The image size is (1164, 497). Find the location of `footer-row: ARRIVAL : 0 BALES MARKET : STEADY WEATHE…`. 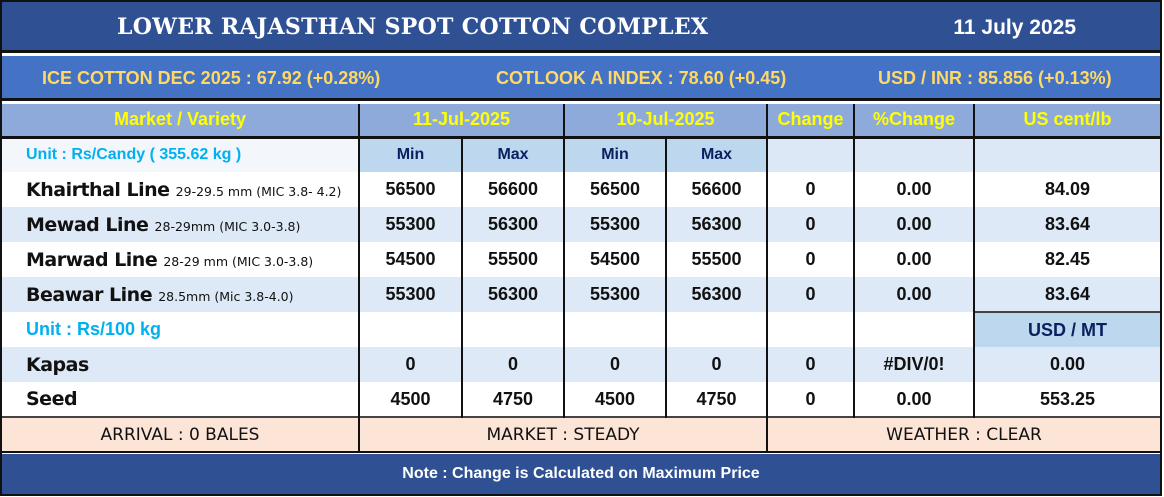

footer-row: ARRIVAL : 0 BALES MARKET : STEADY WEATHE… is located at coordinates (581, 434).